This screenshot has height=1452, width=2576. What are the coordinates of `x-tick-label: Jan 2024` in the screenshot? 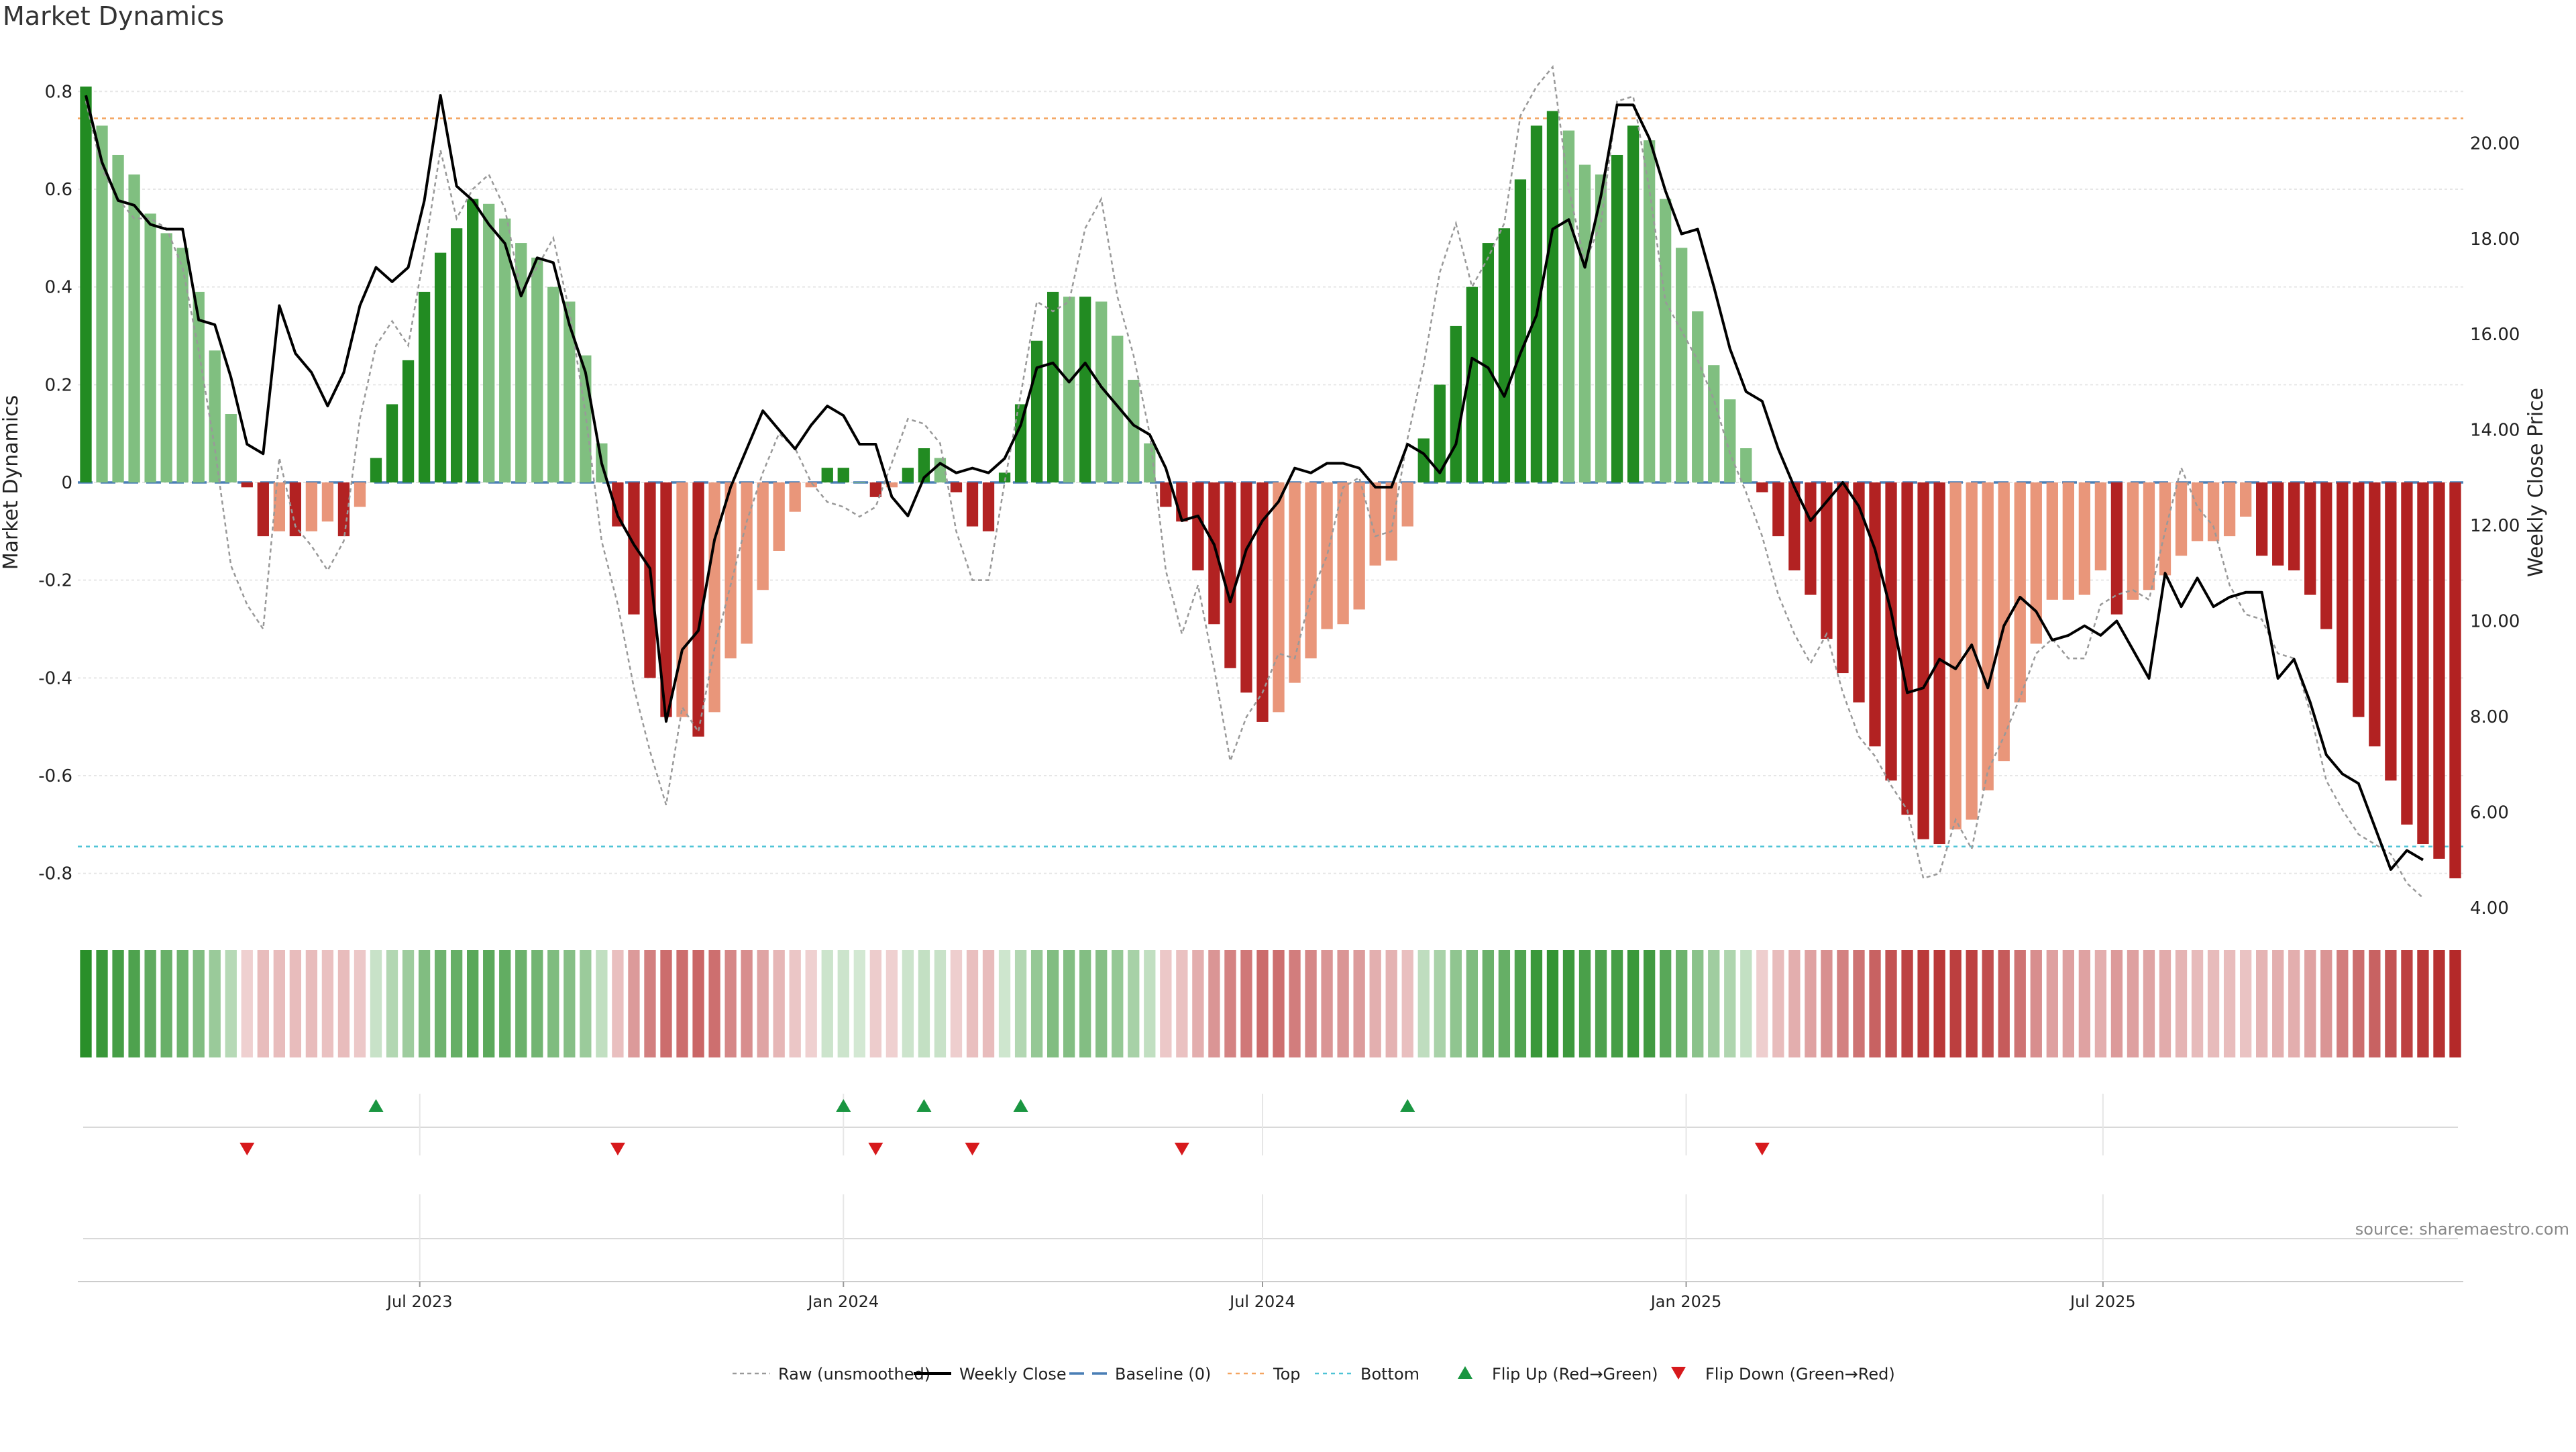 It's located at (842, 1302).